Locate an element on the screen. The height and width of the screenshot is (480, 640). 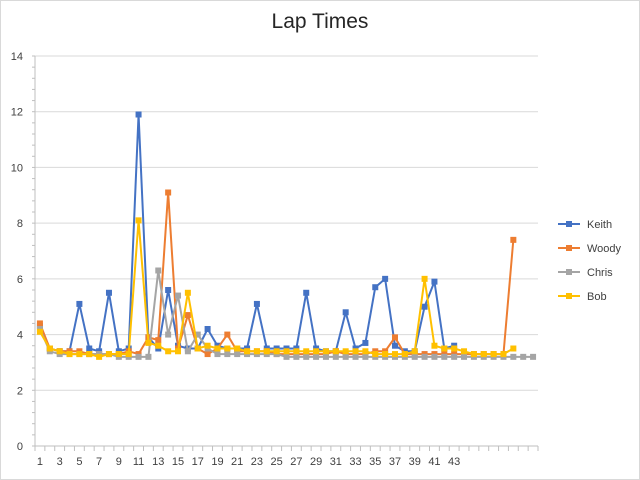
y-tick-label: 12 is located at coordinates (17, 113).